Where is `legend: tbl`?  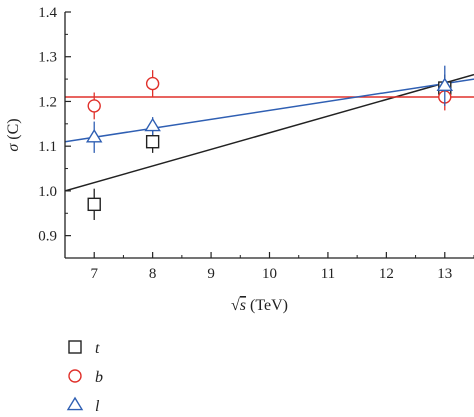
legend: tbl is located at coordinates (84, 377).